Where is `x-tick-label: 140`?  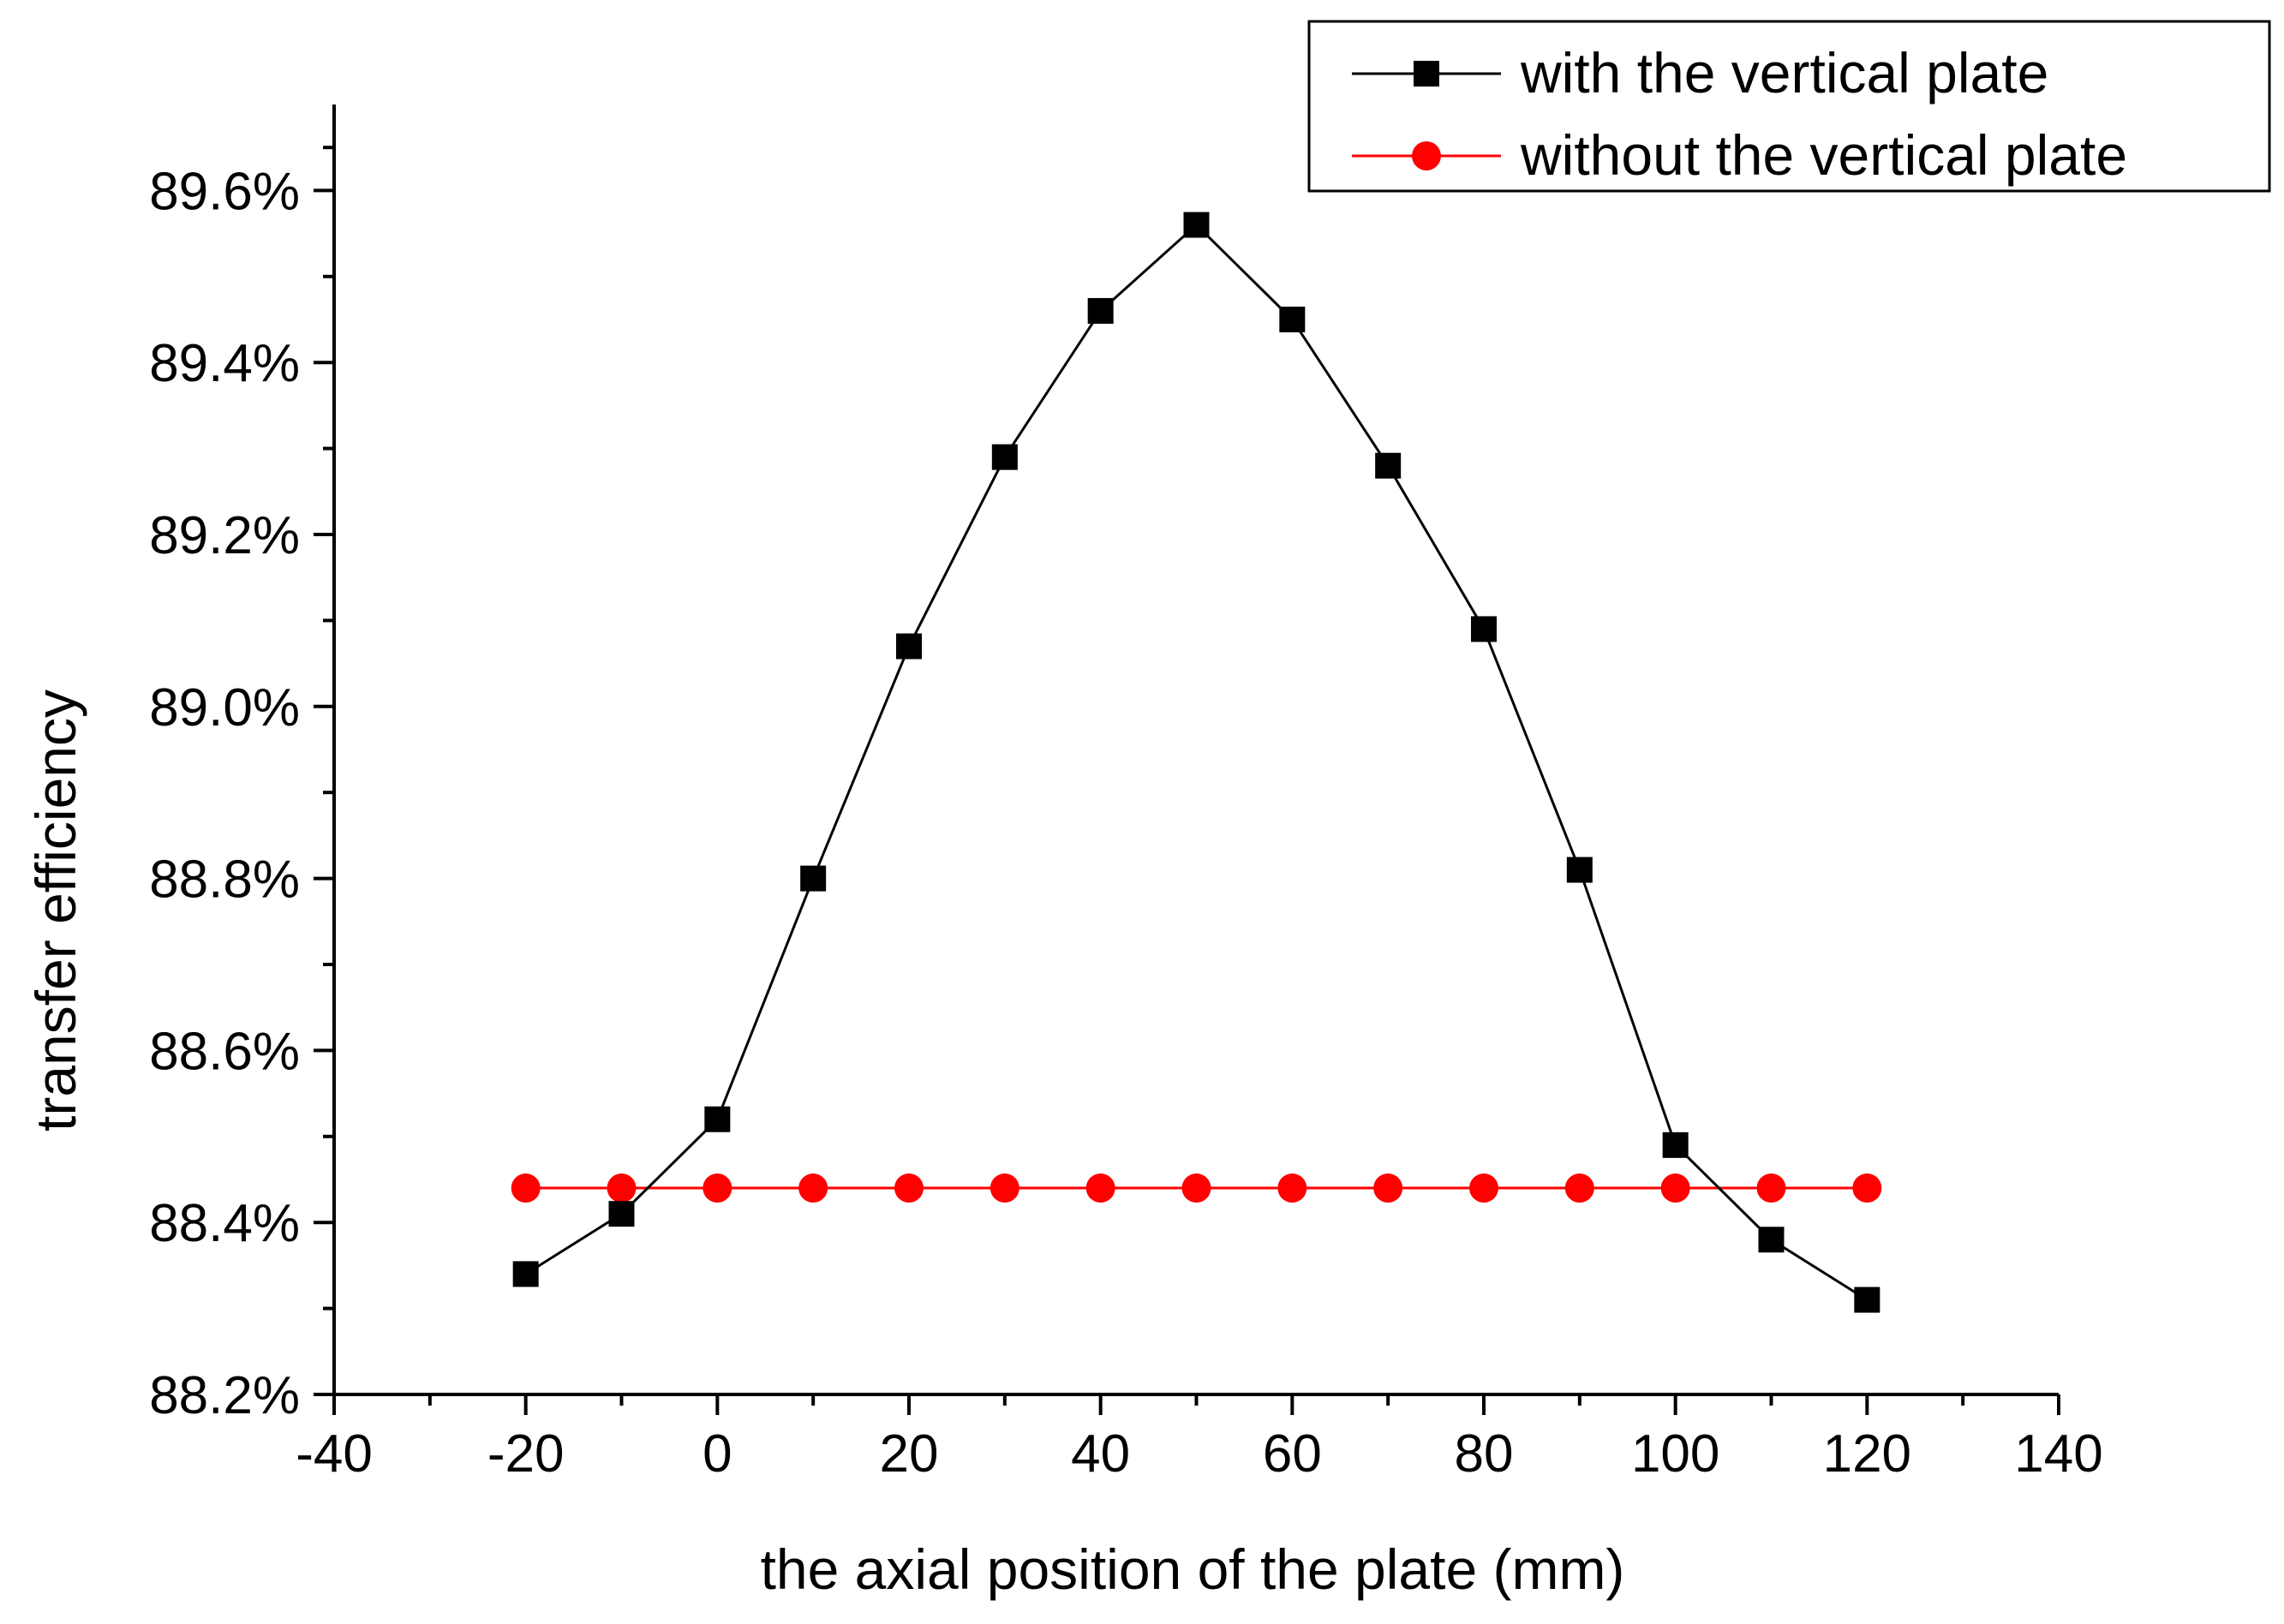
x-tick-label: 140 is located at coordinates (2058, 1454).